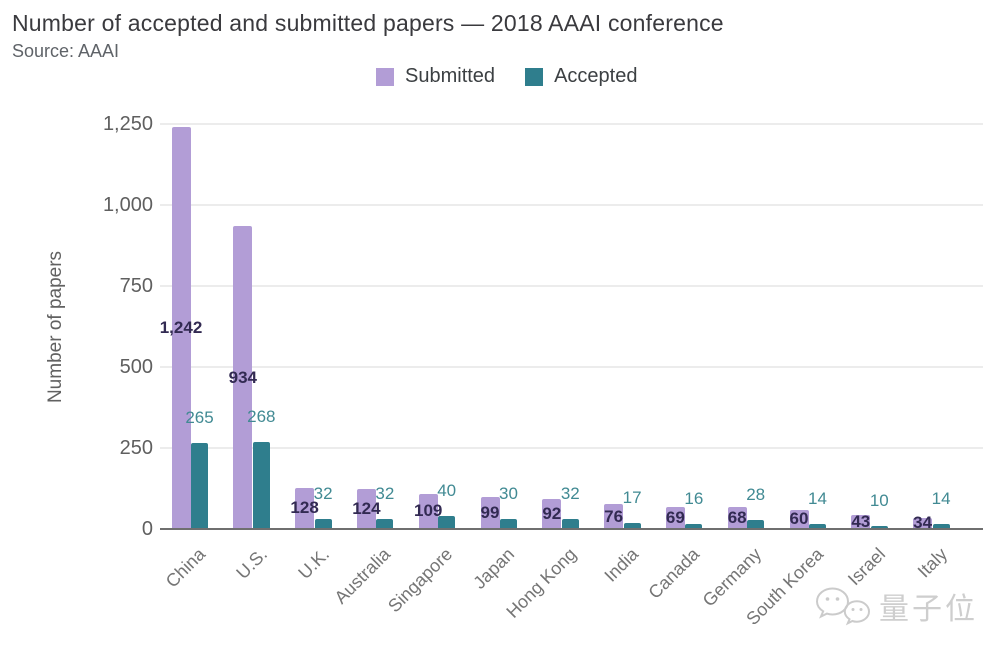 This screenshot has width=1000, height=650. I want to click on y-tick-label: 500, so click(136, 367).